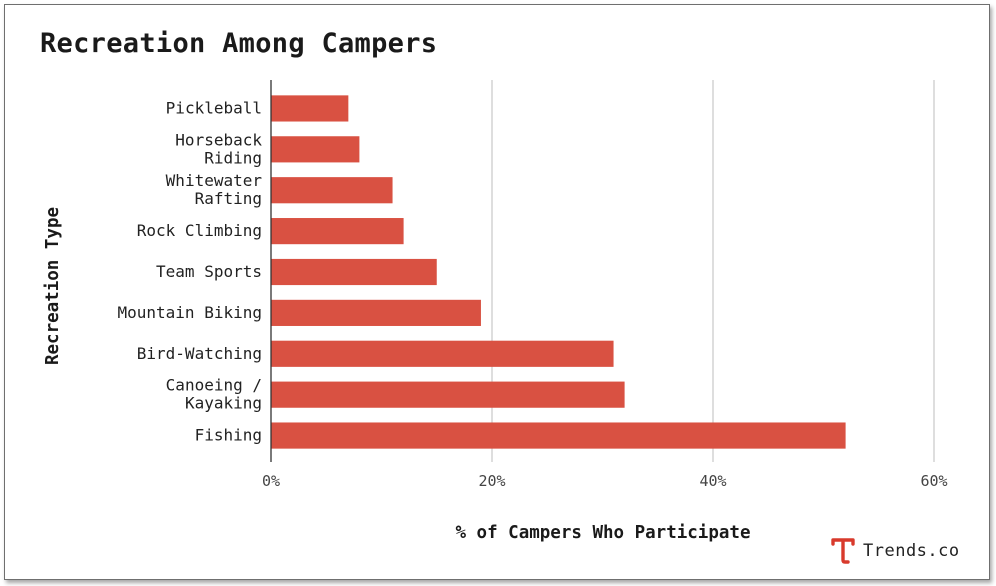 The height and width of the screenshot is (586, 996). Describe the element at coordinates (228, 435) in the screenshot. I see `category-label: Fishing` at that location.